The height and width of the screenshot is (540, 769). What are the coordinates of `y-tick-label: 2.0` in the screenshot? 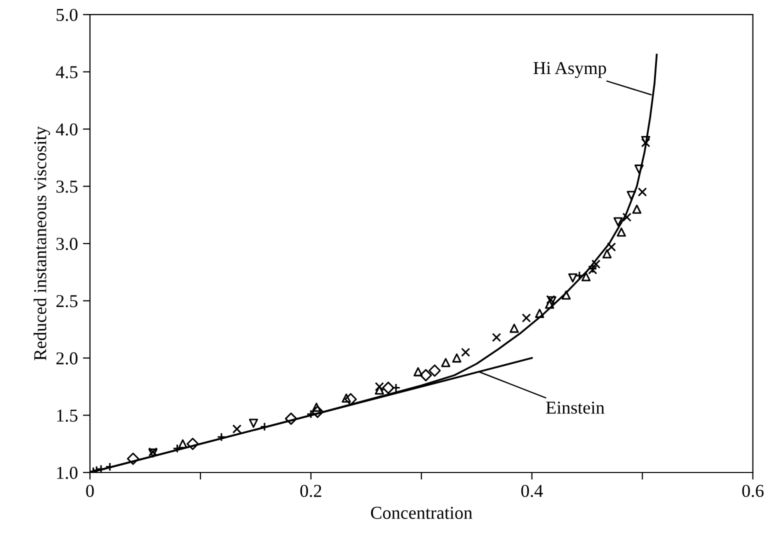 It's located at (67, 358).